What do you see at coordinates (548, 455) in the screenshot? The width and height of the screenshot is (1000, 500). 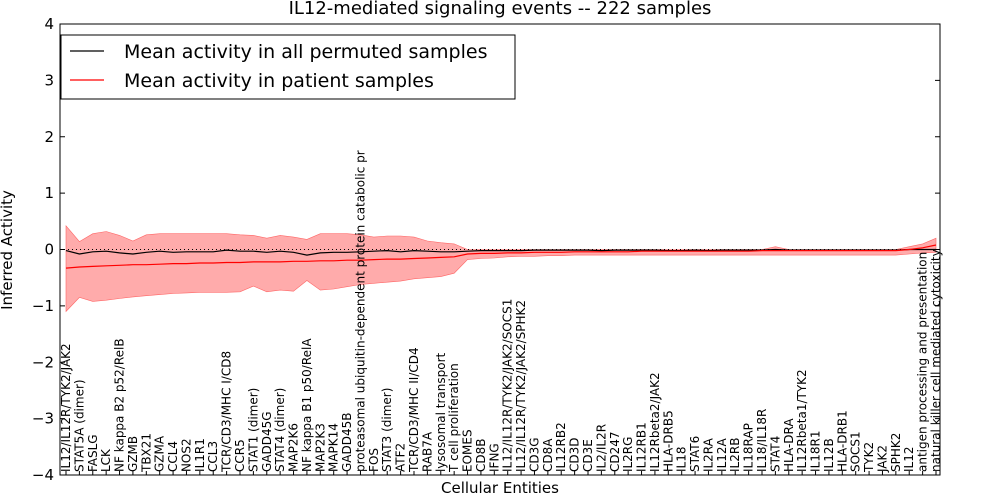 I see `x-tick-label: CD8A` at bounding box center [548, 455].